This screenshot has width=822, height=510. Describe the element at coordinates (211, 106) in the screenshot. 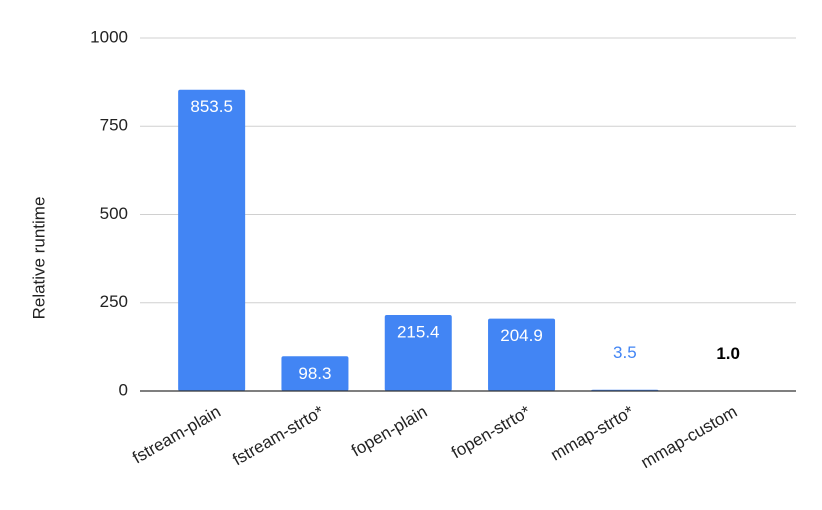

I see `value-label: 853.5` at that location.